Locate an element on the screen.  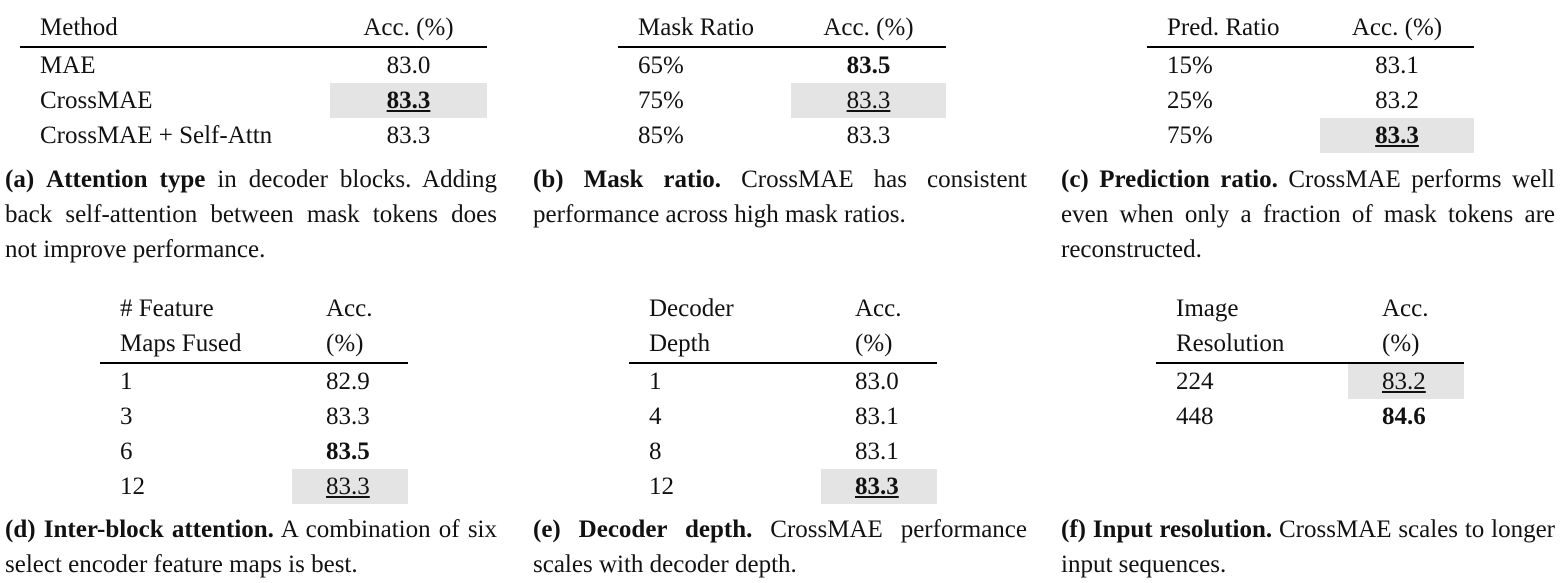
caption-title: Decoder depth. is located at coordinates (665, 529).